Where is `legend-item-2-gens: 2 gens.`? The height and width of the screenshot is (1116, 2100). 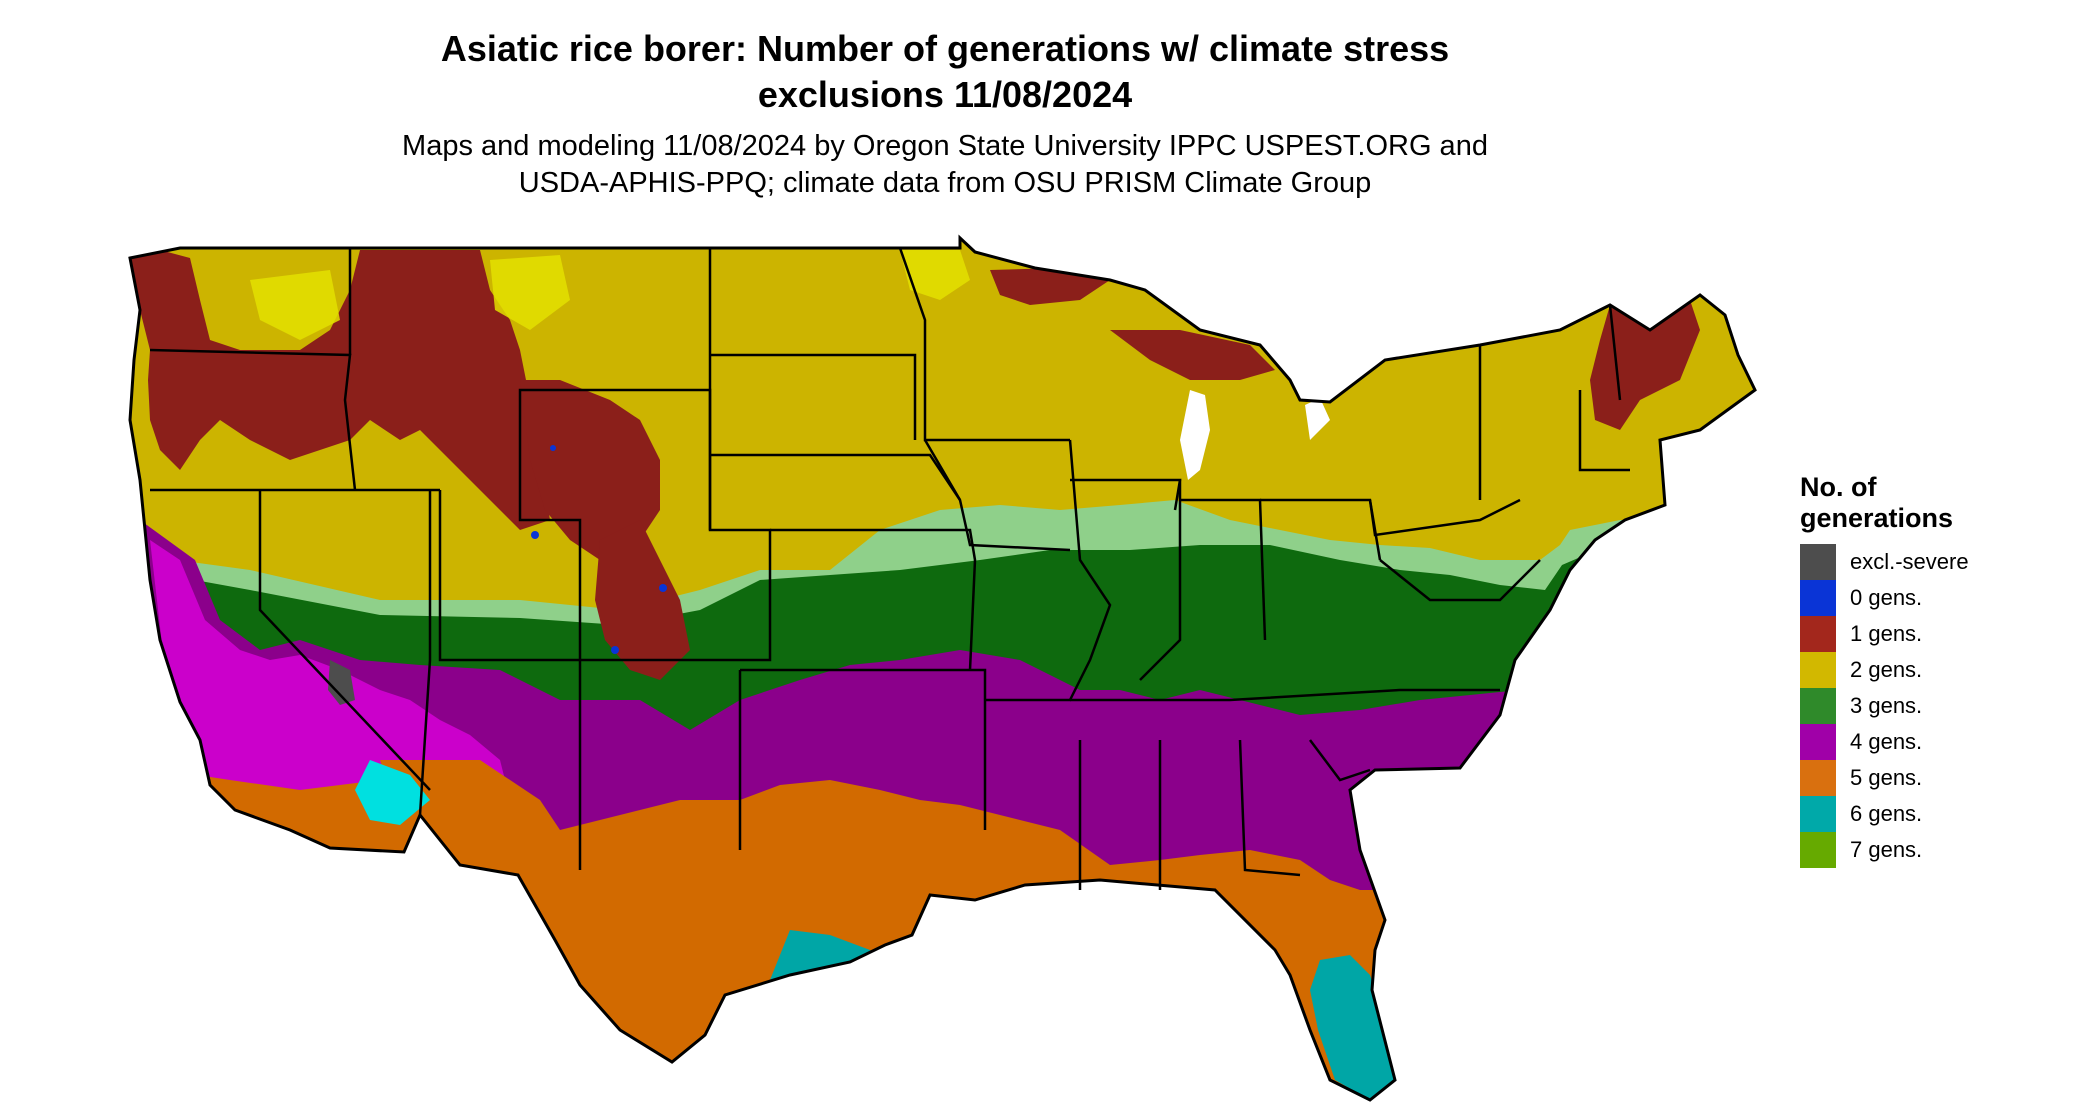
legend-item-2-gens: 2 gens. is located at coordinates (1940, 670).